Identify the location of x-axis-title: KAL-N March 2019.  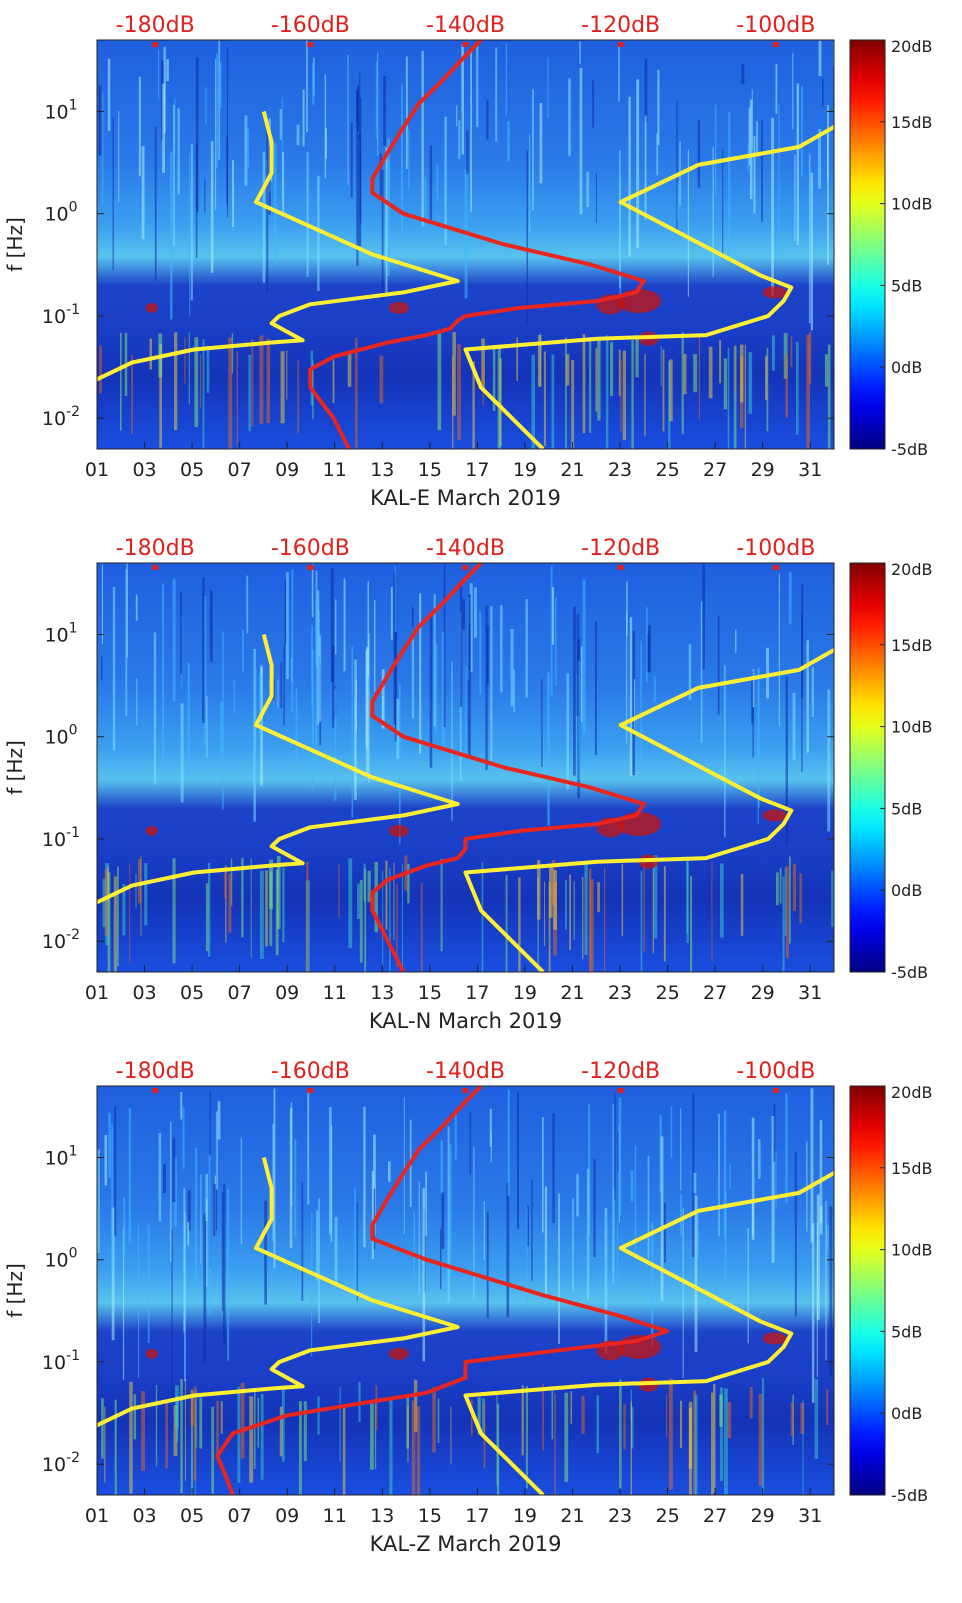
(465, 1021).